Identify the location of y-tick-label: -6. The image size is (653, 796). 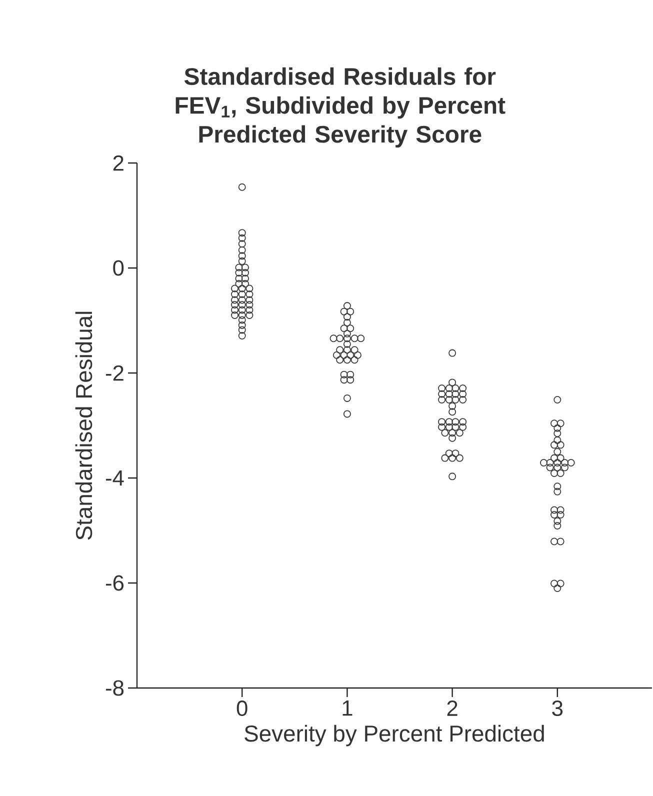
(115, 583).